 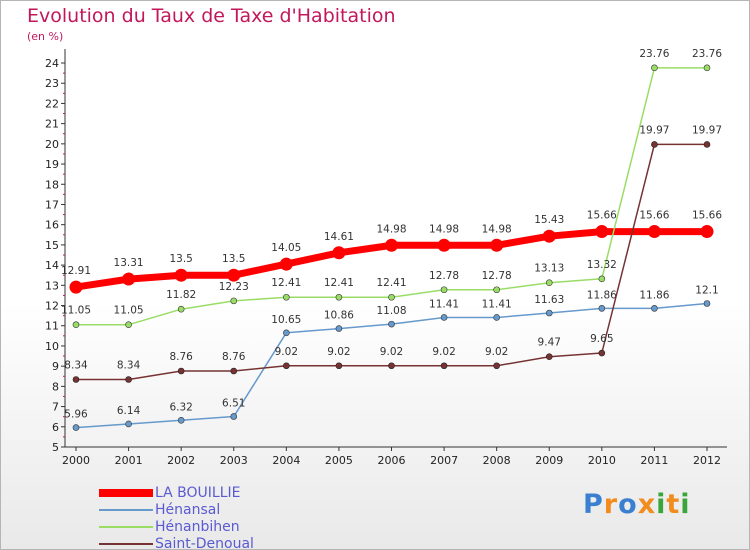 What do you see at coordinates (204, 543) in the screenshot?
I see `legend-label: Saint-Denoual` at bounding box center [204, 543].